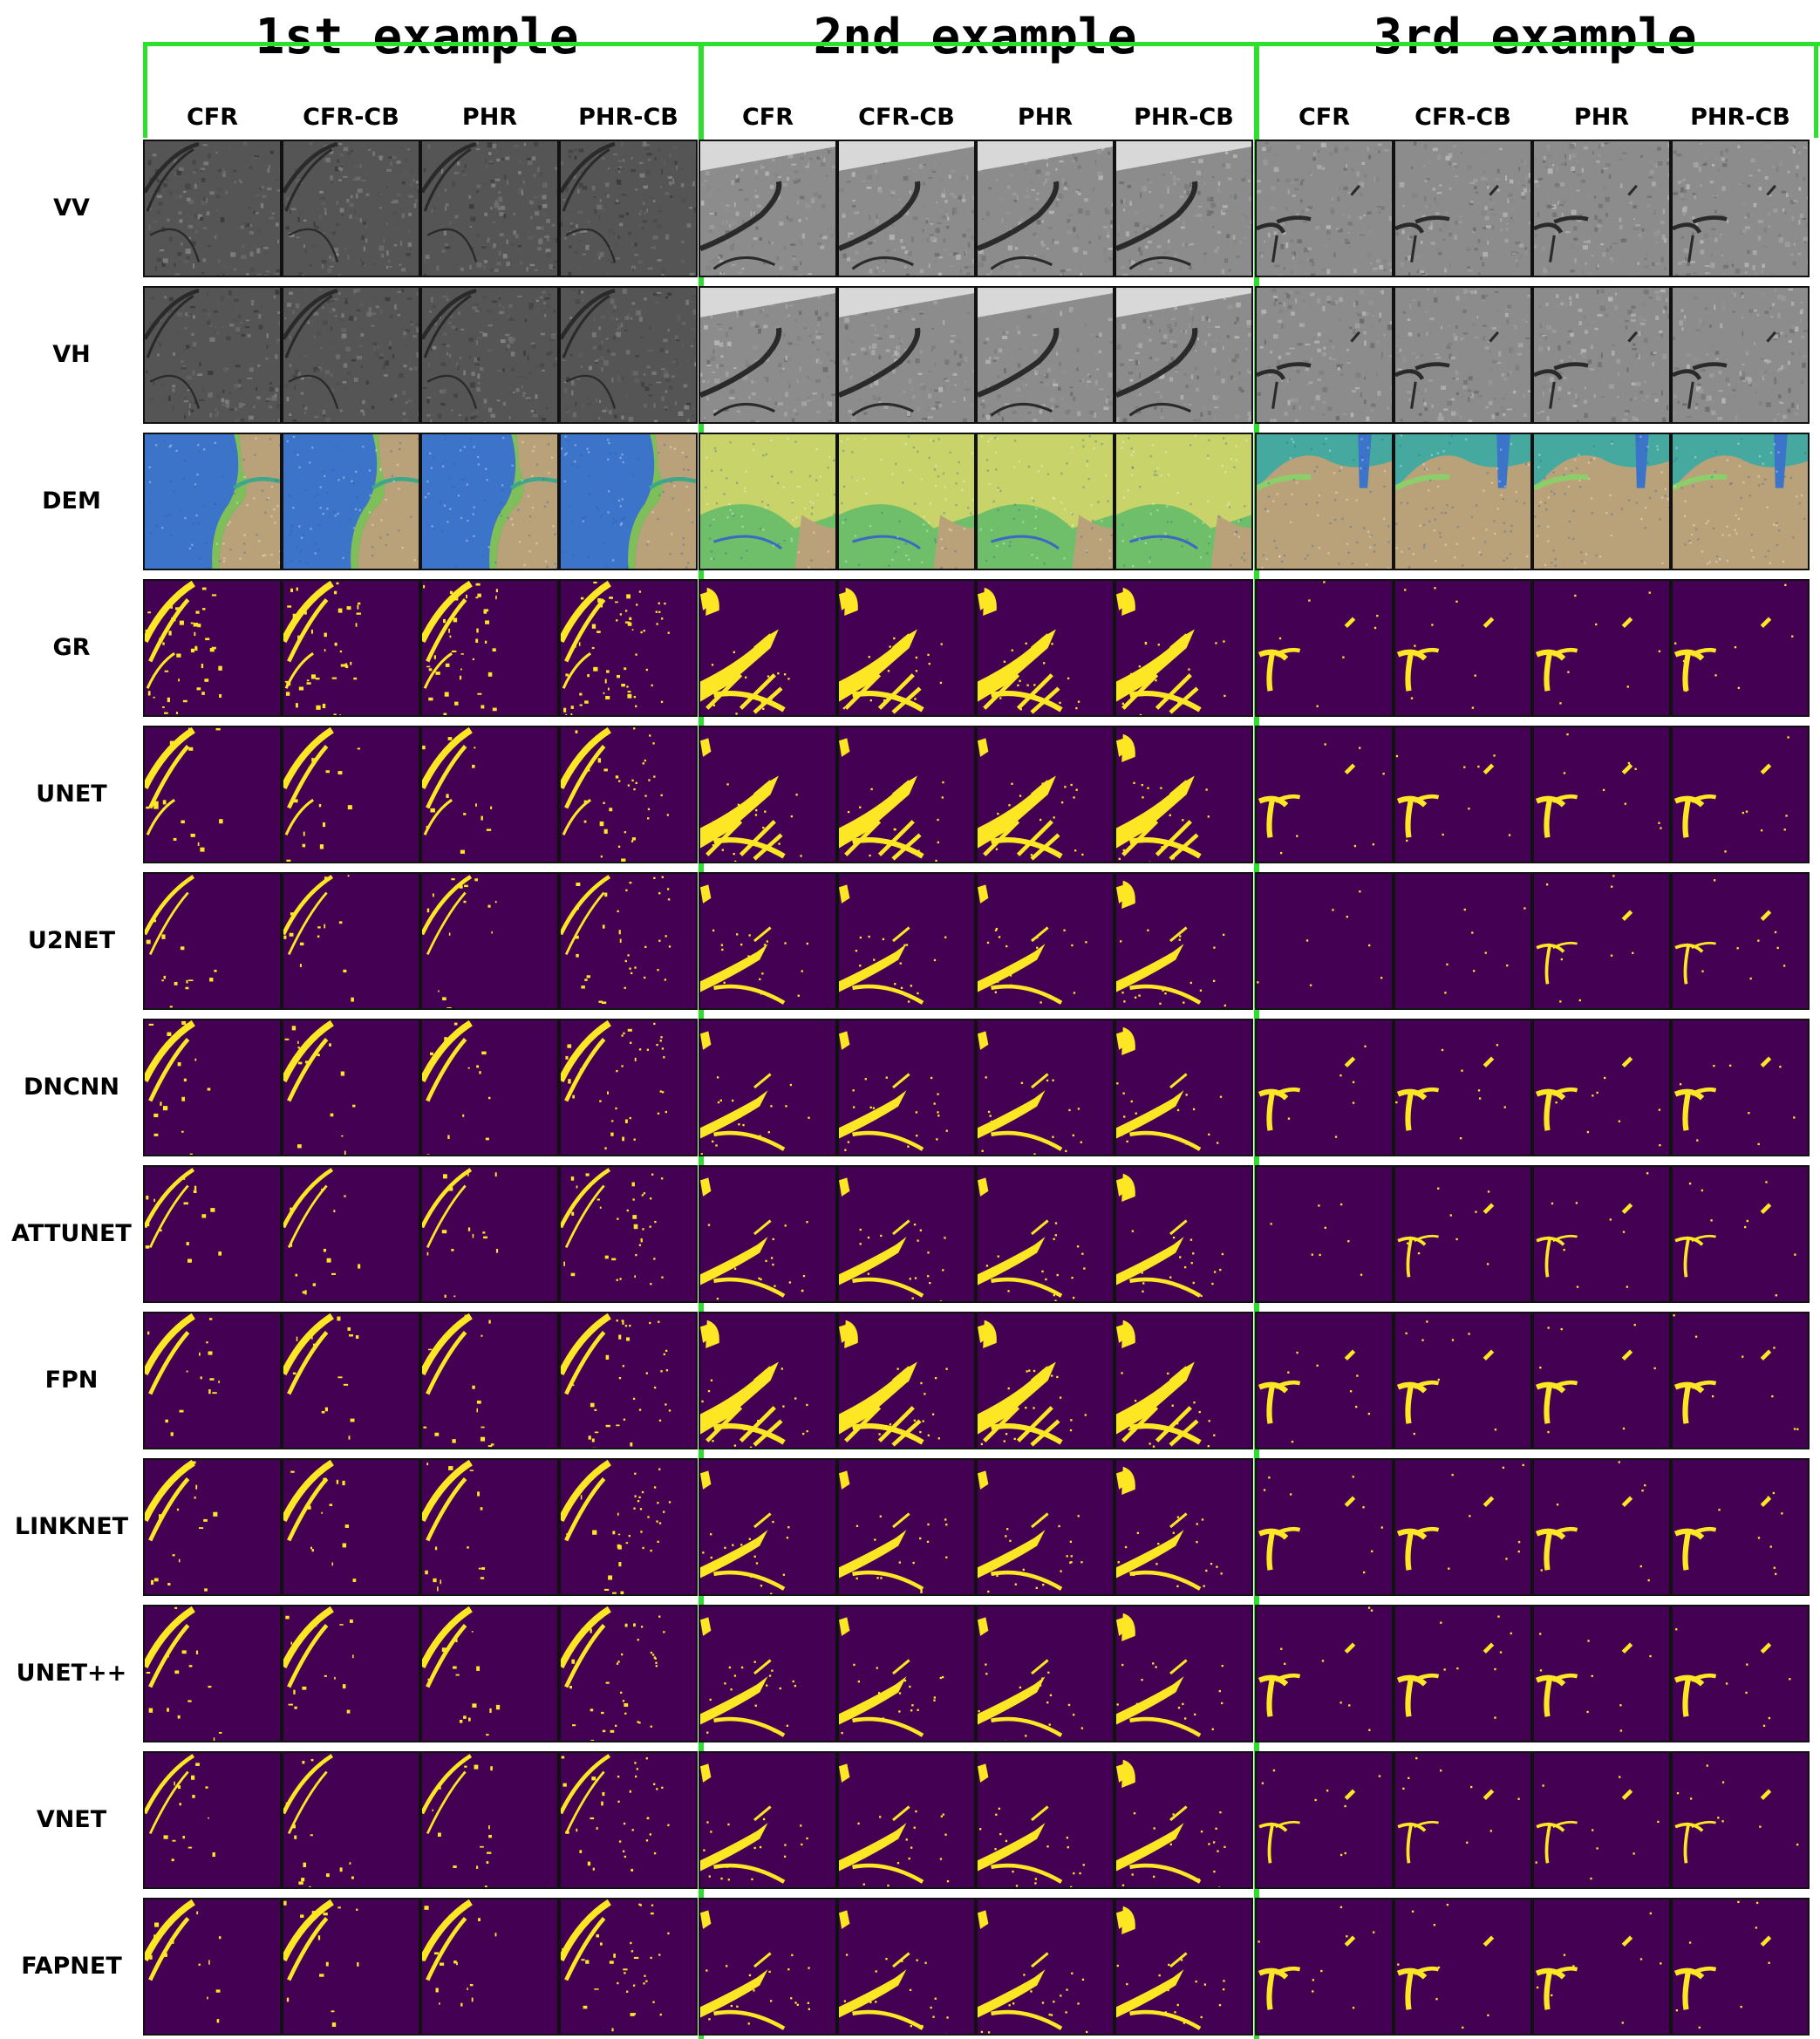 The width and height of the screenshot is (1820, 2039). What do you see at coordinates (1740, 1820) in the screenshot?
I see `tile-vnet-example3-phr-cb` at bounding box center [1740, 1820].